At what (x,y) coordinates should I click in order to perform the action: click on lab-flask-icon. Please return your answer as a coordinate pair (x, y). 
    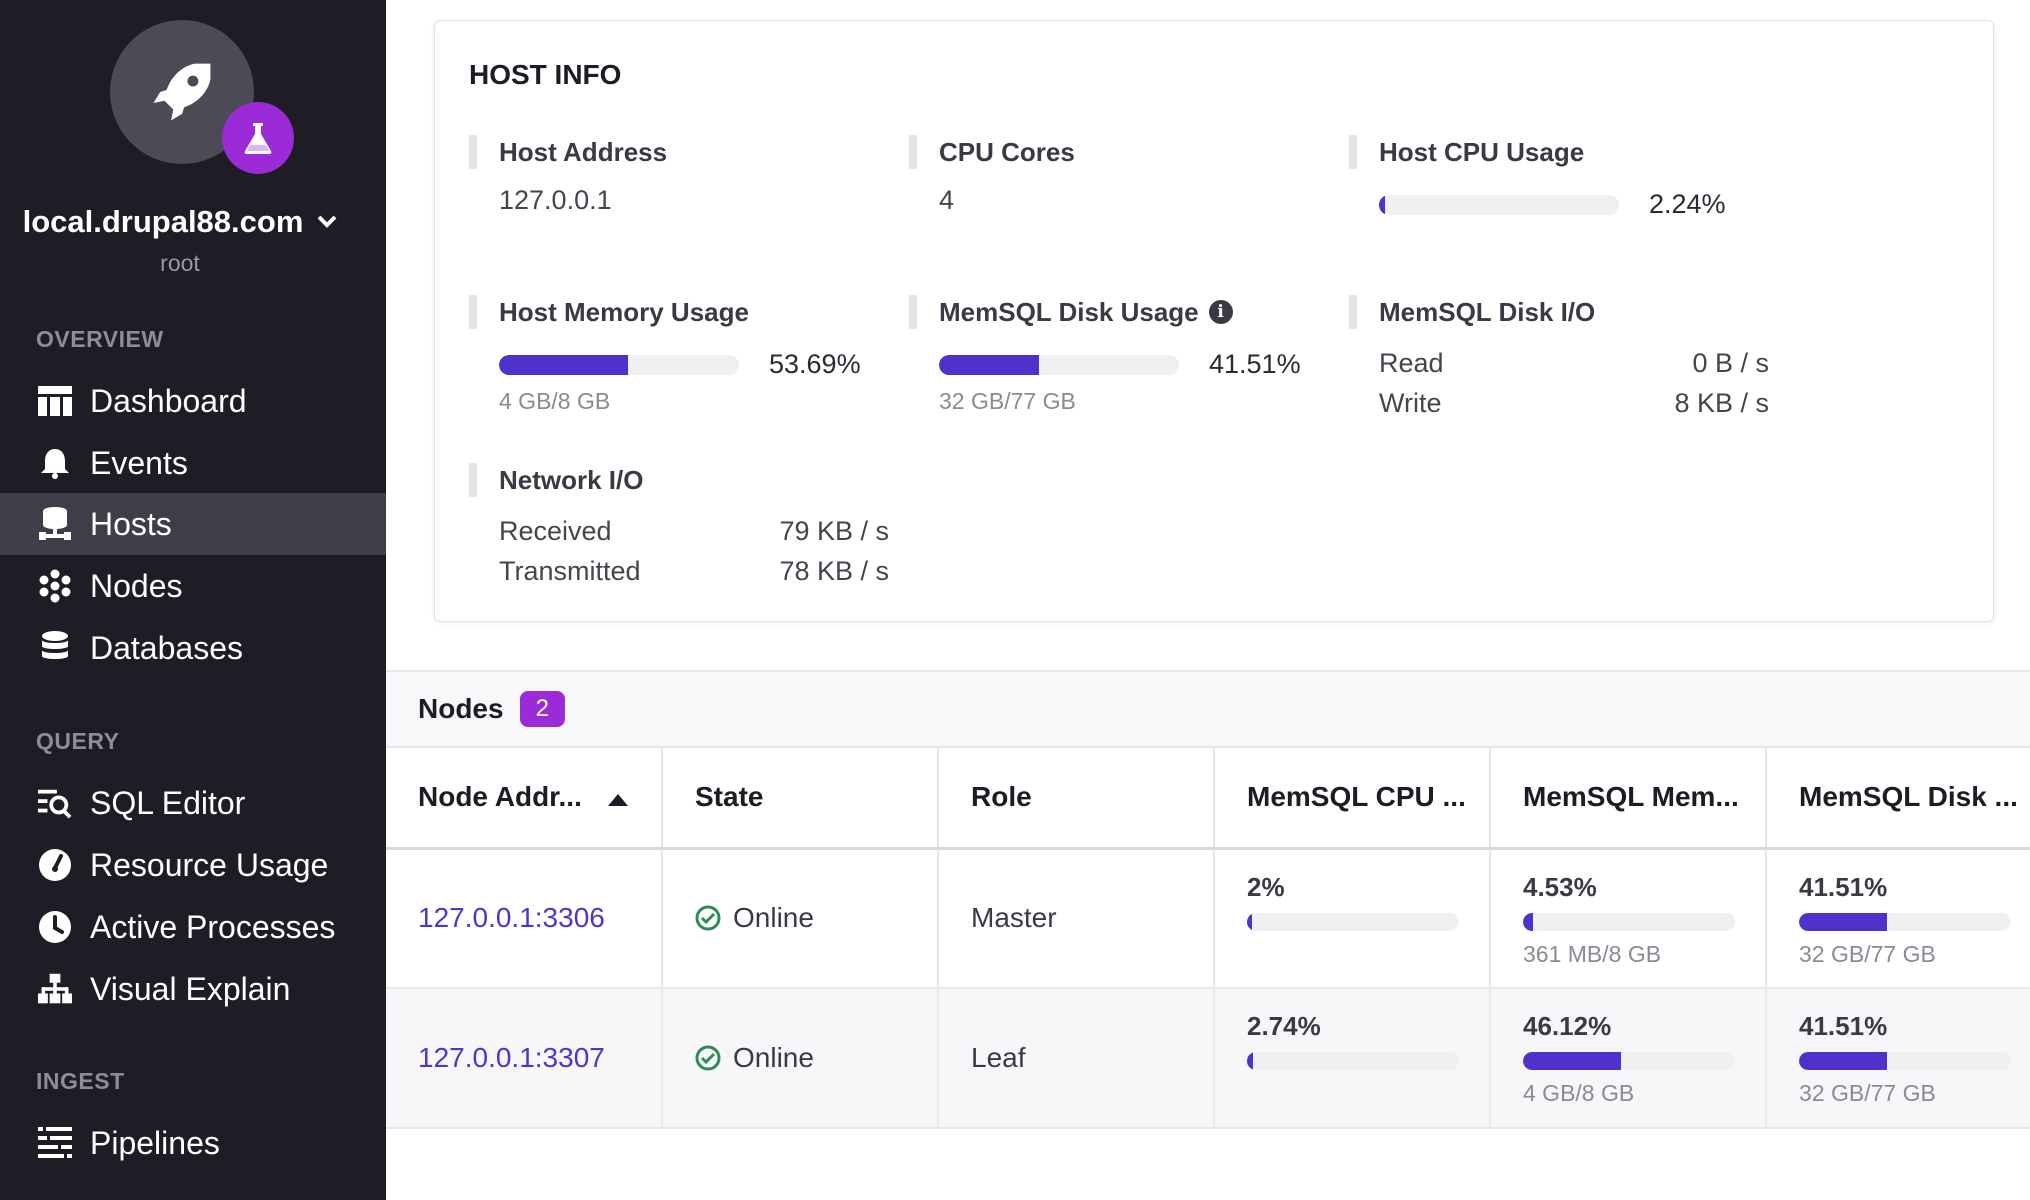
    Looking at the image, I should click on (258, 138).